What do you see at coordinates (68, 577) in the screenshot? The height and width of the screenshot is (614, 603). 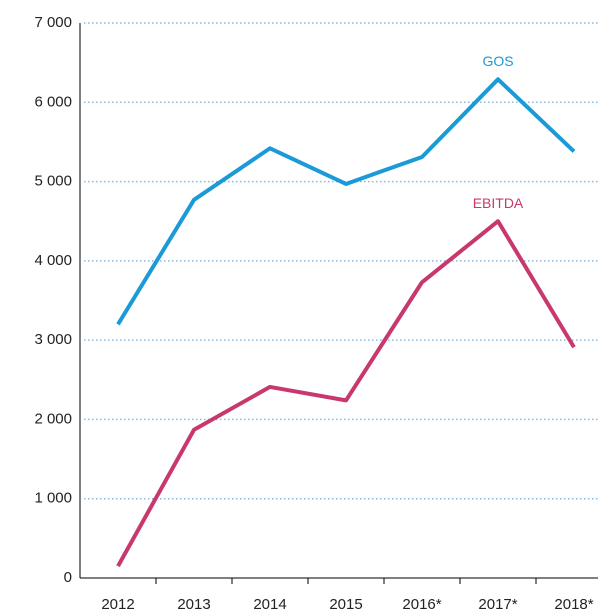 I see `y-tick-label: 0` at bounding box center [68, 577].